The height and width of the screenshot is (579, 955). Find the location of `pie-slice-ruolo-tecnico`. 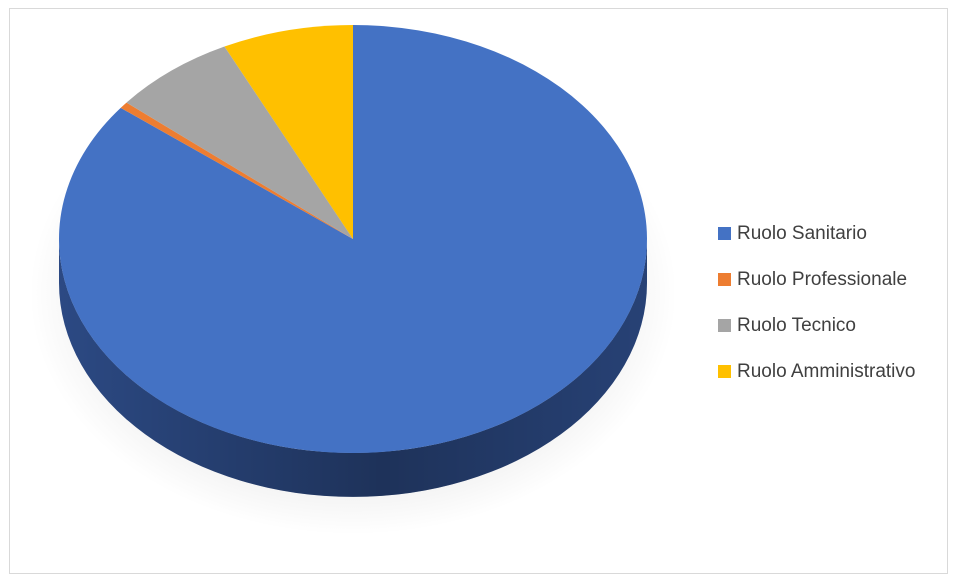

pie-slice-ruolo-tecnico is located at coordinates (239, 142).